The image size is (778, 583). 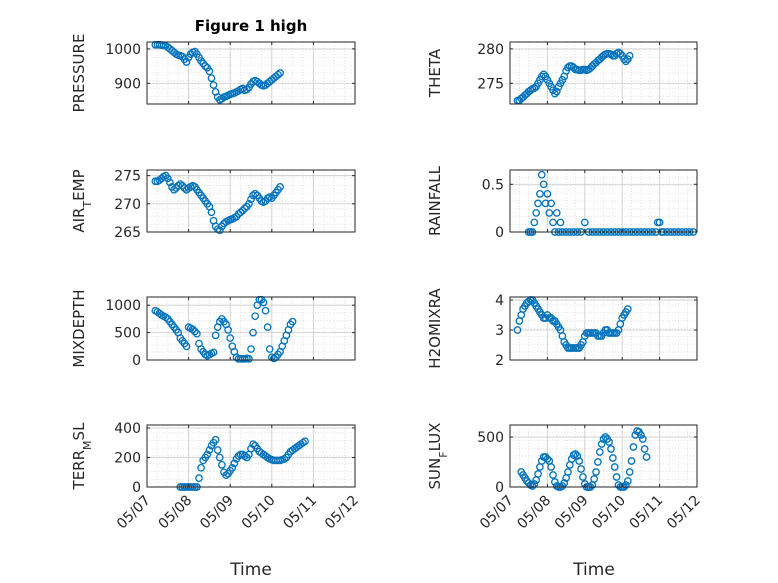 What do you see at coordinates (562, 328) in the screenshot?
I see `subplot-h2omixra: 2 3 4 H2OMIXRA` at bounding box center [562, 328].